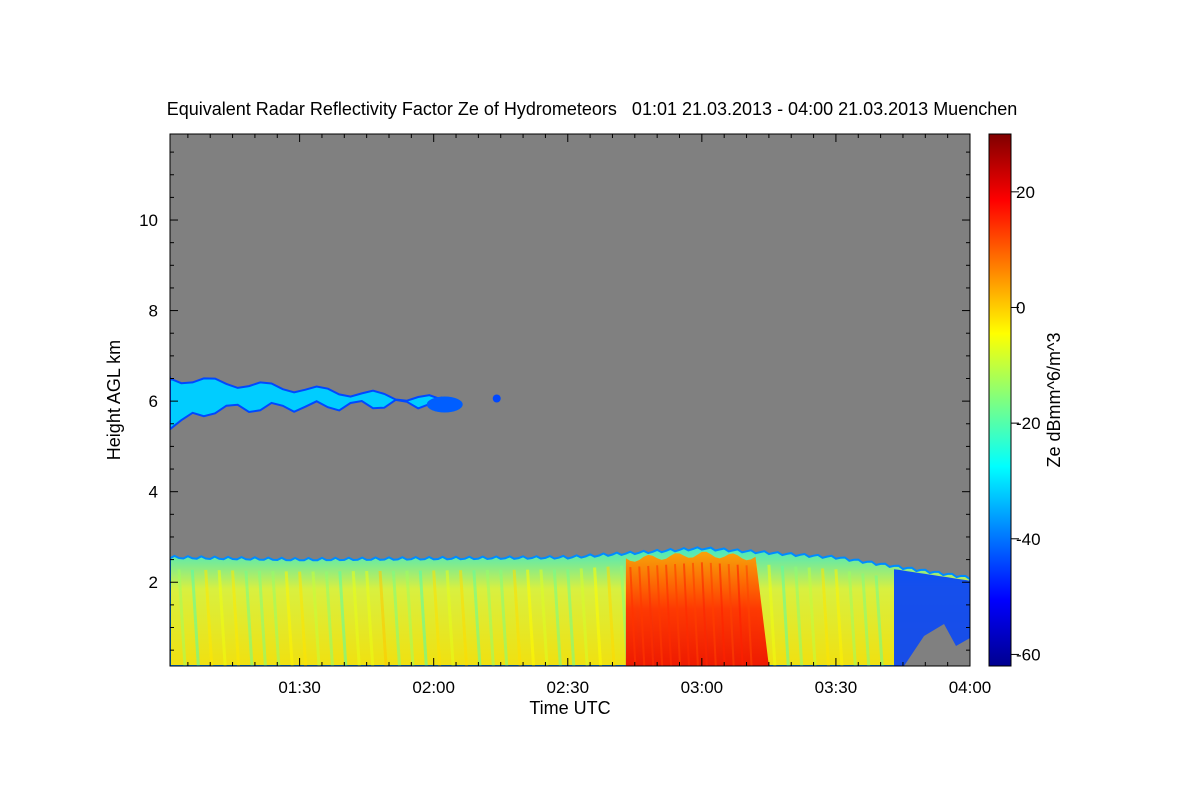 The image size is (1200, 800). I want to click on x-tick-label: 01:30, so click(299, 687).